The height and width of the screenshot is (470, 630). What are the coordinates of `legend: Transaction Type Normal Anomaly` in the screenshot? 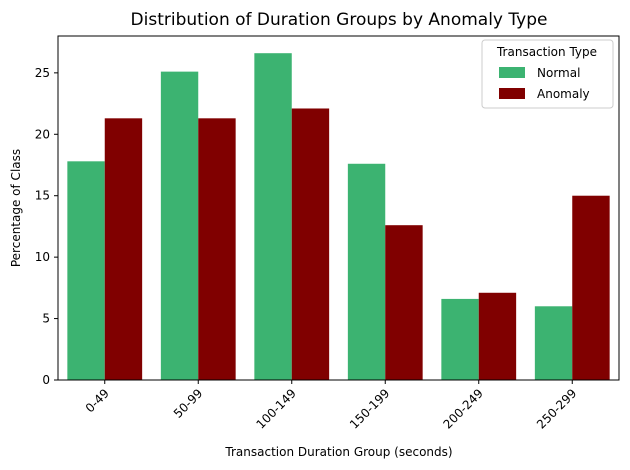 It's located at (547, 74).